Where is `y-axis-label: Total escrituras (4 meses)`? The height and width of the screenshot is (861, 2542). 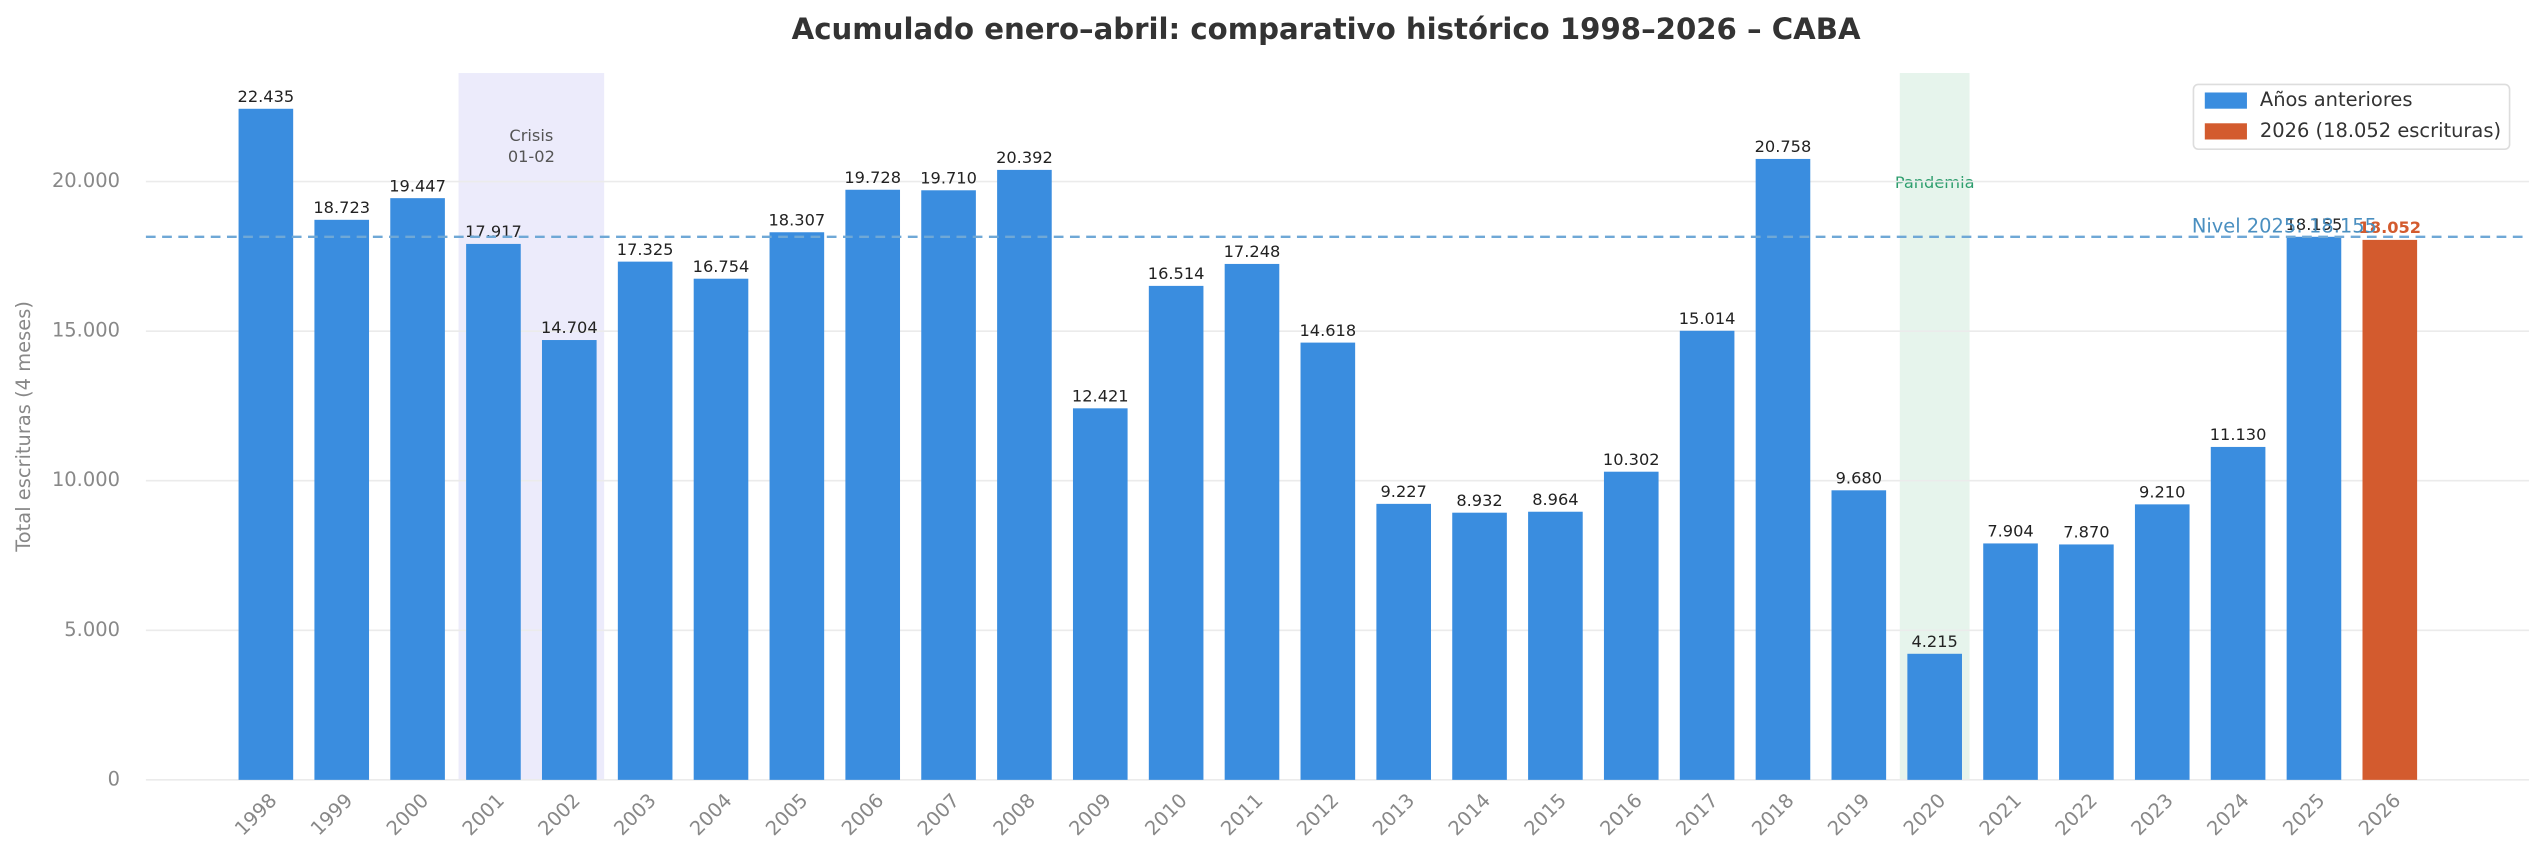
y-axis-label: Total escrituras (4 meses) is located at coordinates (23, 427).